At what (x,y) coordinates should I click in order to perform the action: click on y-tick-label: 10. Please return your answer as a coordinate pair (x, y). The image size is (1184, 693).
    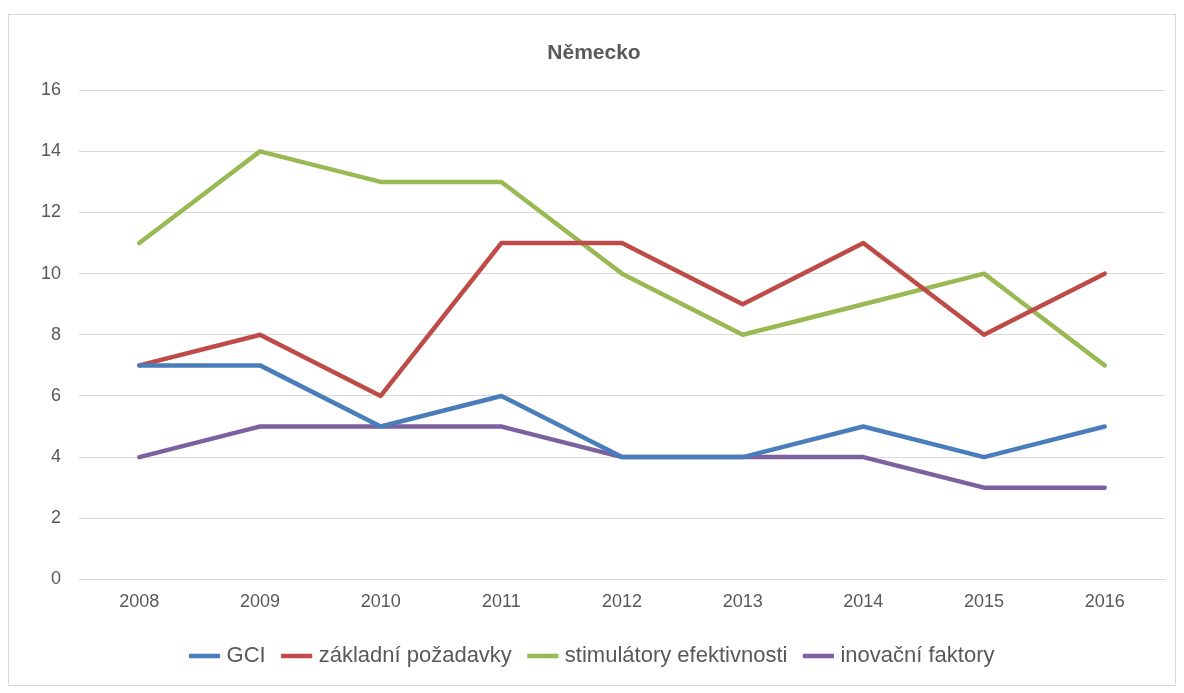
    Looking at the image, I should click on (51, 272).